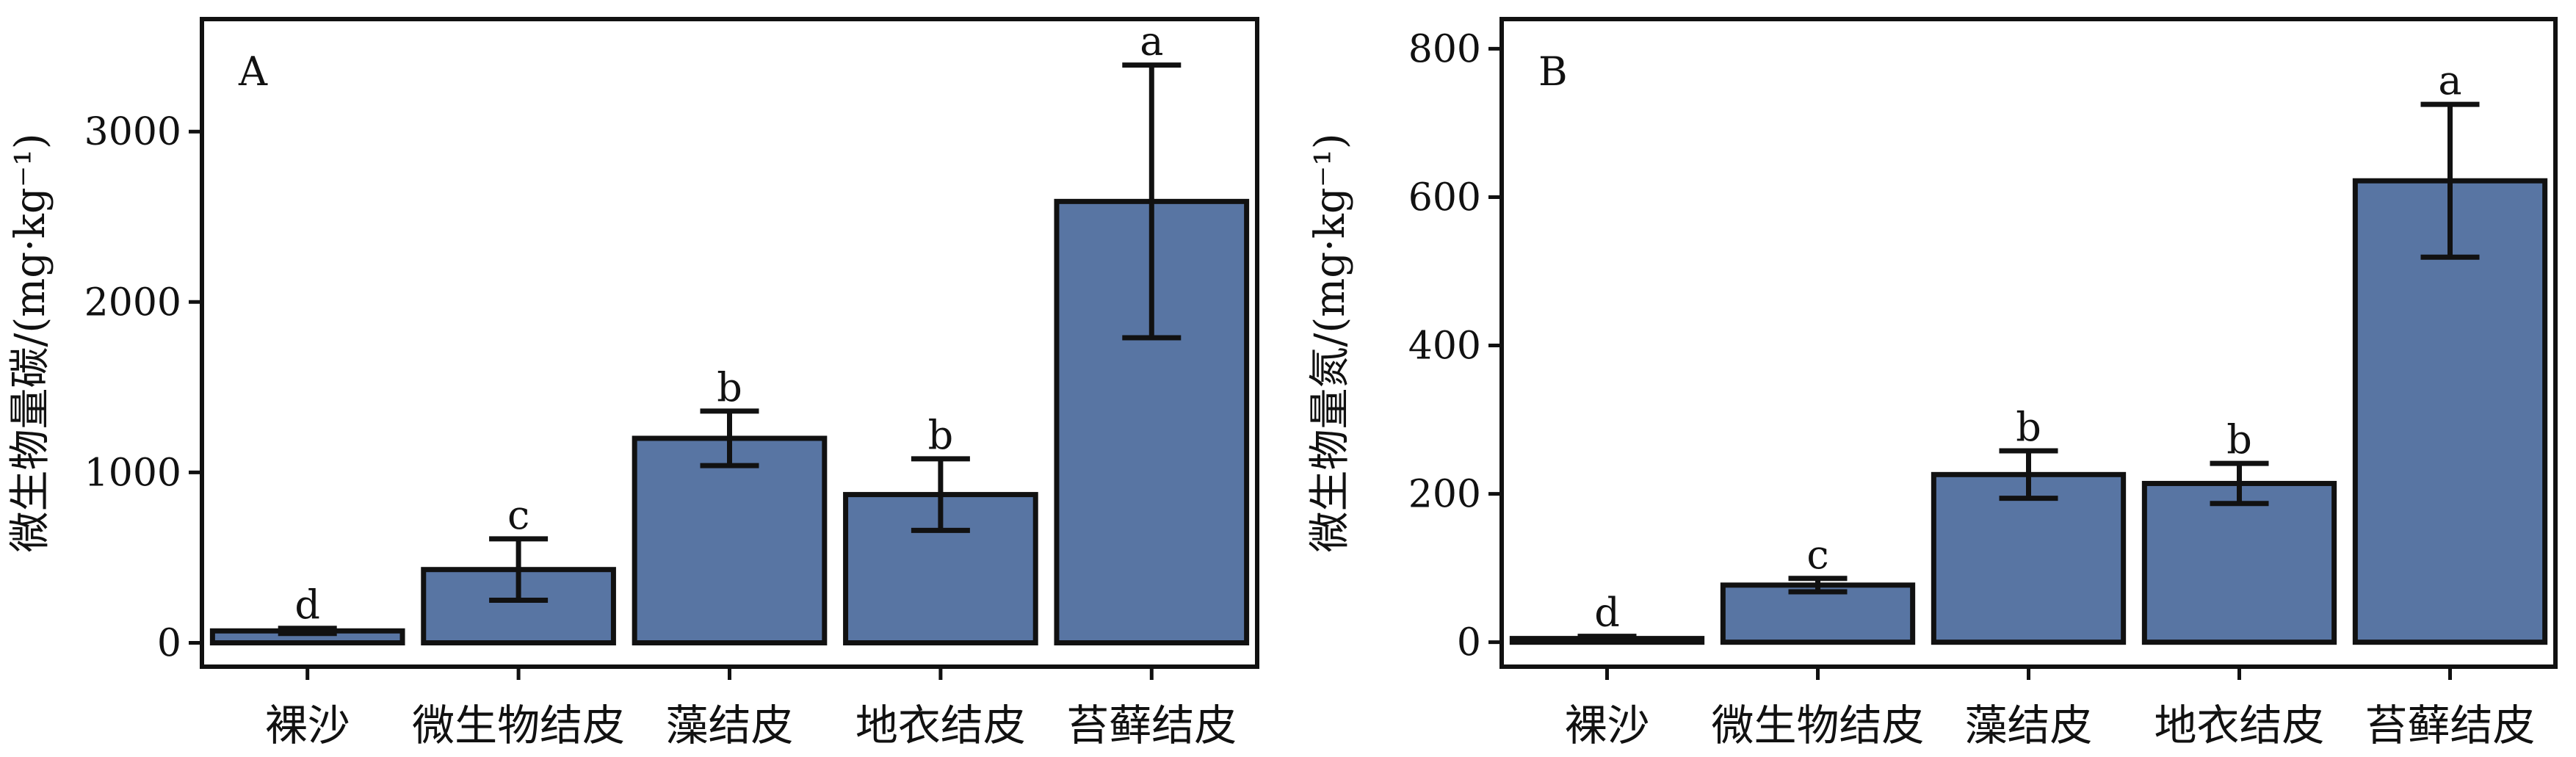  What do you see at coordinates (1444, 49) in the screenshot?
I see `y-tick-label: 800` at bounding box center [1444, 49].